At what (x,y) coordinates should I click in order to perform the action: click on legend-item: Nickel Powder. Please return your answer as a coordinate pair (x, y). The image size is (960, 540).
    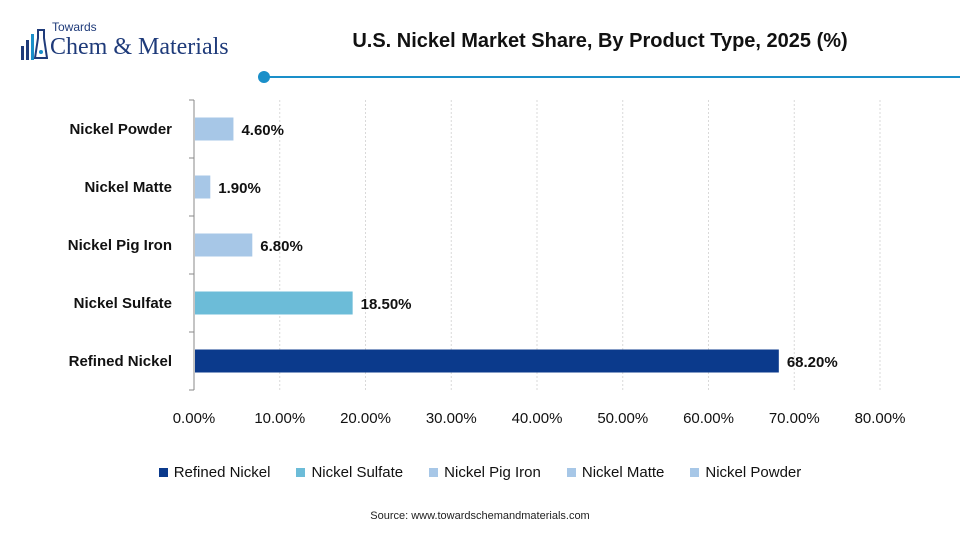
    Looking at the image, I should click on (745, 472).